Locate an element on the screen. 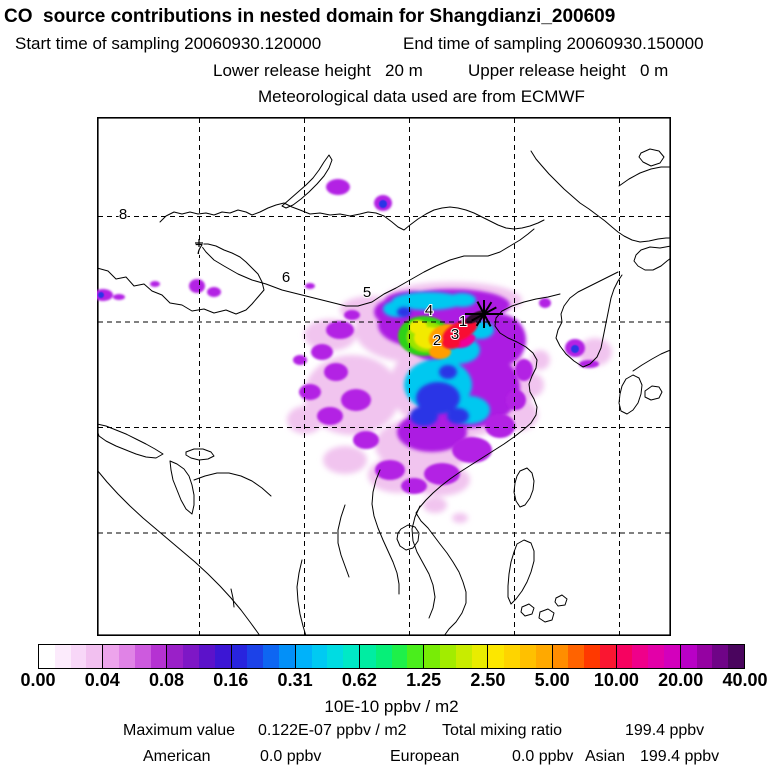 The height and width of the screenshot is (768, 768). plume-blue-dots is located at coordinates (338, 276).